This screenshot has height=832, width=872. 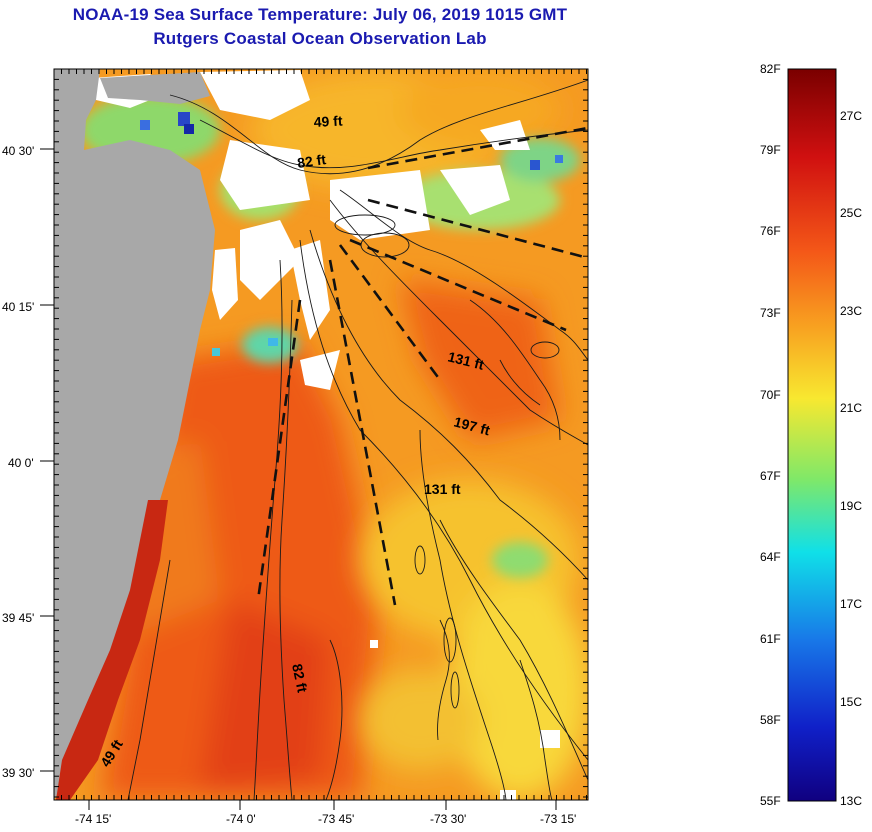 What do you see at coordinates (18, 307) in the screenshot?
I see `lat-label: 40 15'` at bounding box center [18, 307].